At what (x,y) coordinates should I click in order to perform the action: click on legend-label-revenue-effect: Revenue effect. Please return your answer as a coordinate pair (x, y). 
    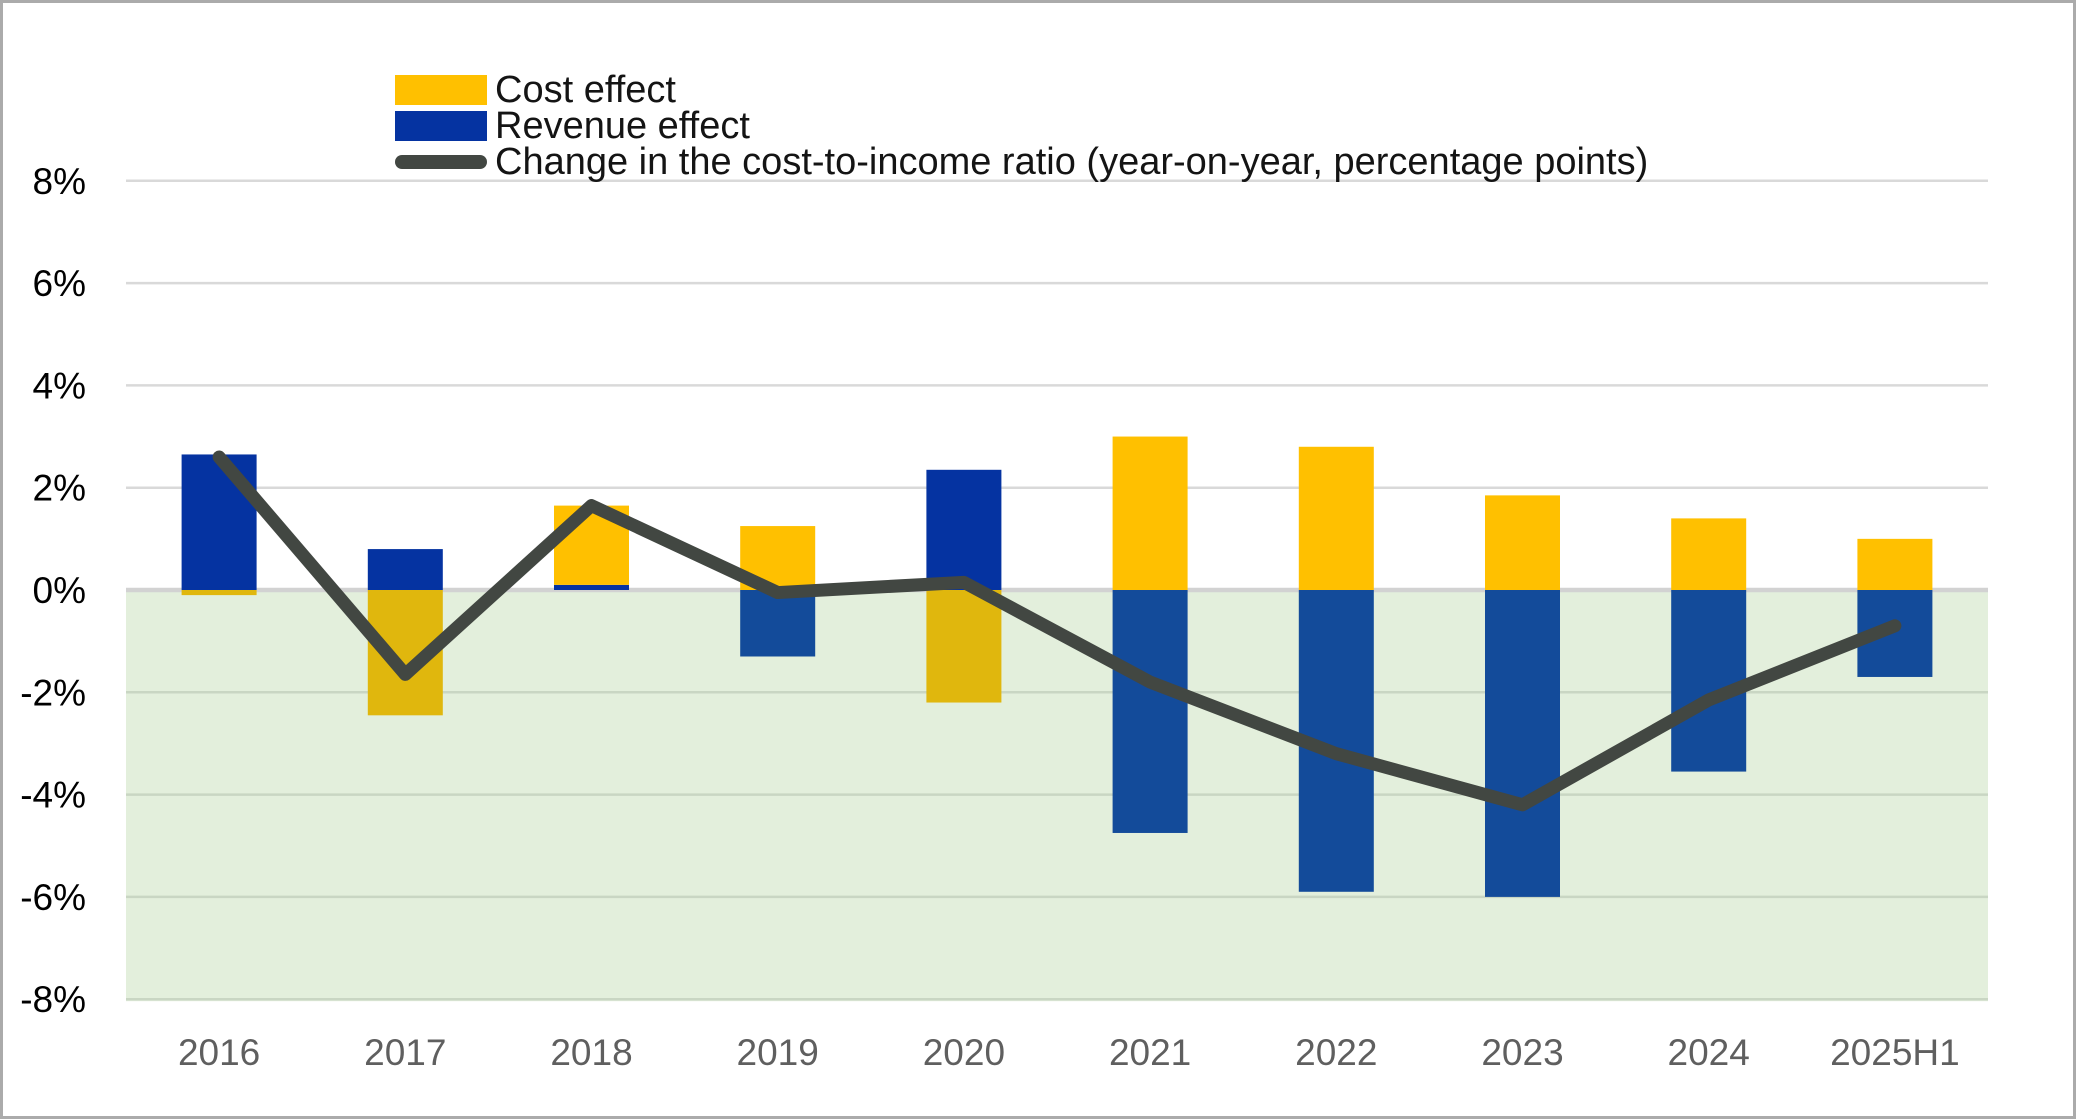
    Looking at the image, I should click on (622, 126).